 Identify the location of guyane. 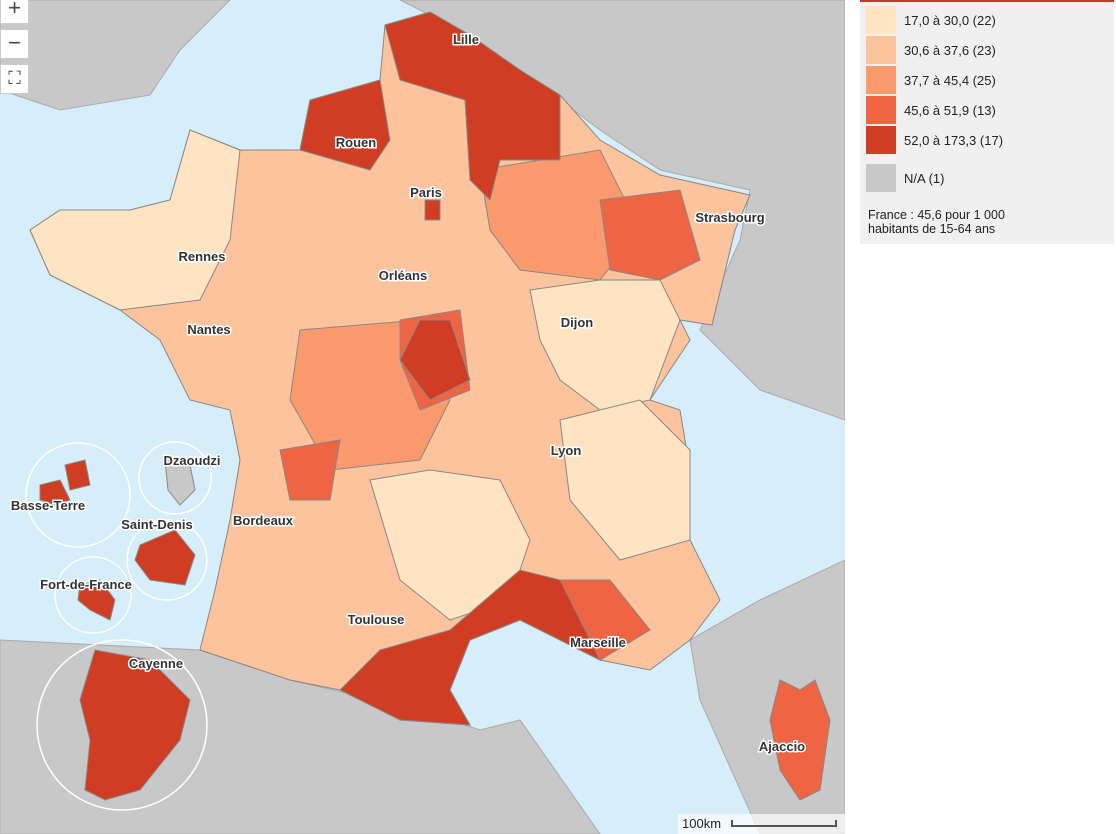
(135, 725).